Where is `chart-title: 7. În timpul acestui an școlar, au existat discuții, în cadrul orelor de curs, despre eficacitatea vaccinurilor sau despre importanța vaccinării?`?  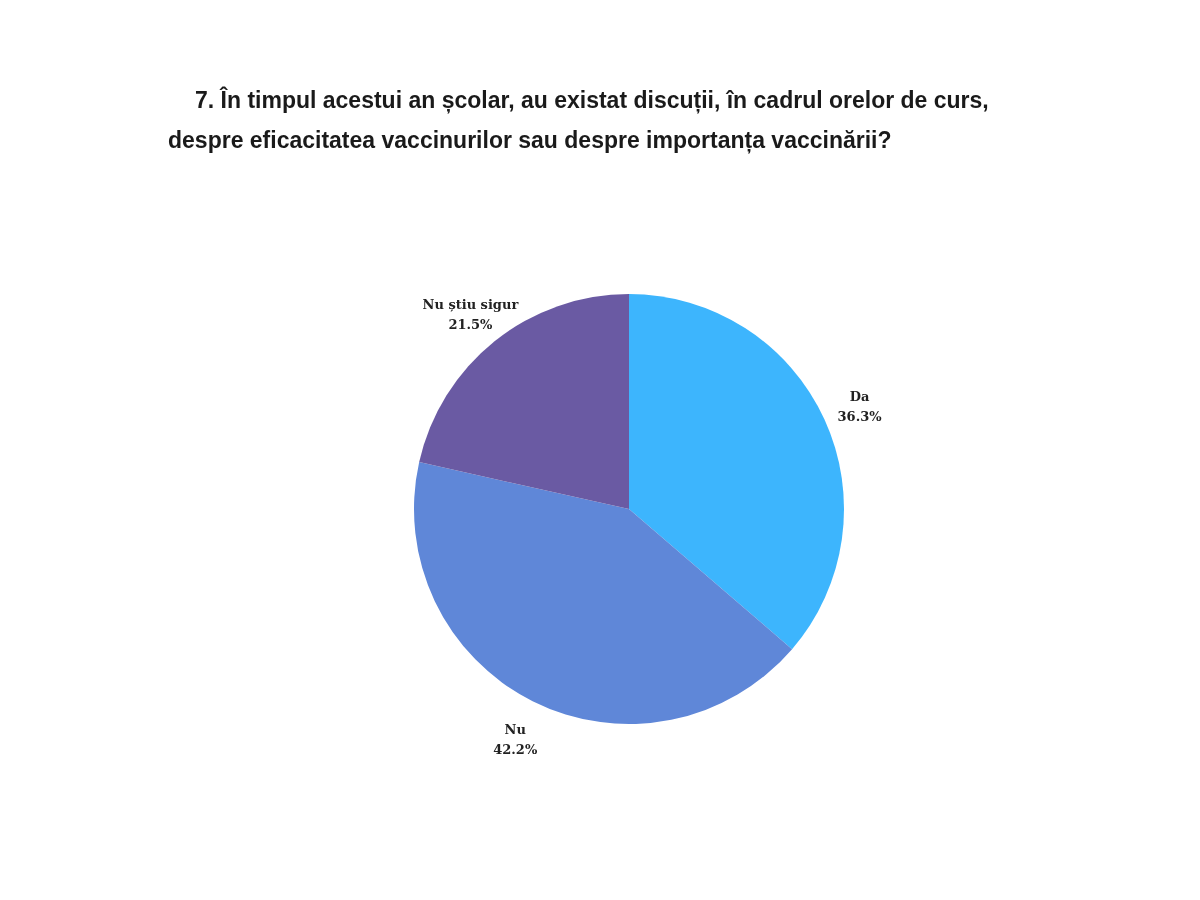 chart-title: 7. În timpul acestui an școlar, au existat discuții, în cadrul orelor de curs, despre eficacitatea vaccinurilor sau despre importanța vaccinării? is located at coordinates (578, 120).